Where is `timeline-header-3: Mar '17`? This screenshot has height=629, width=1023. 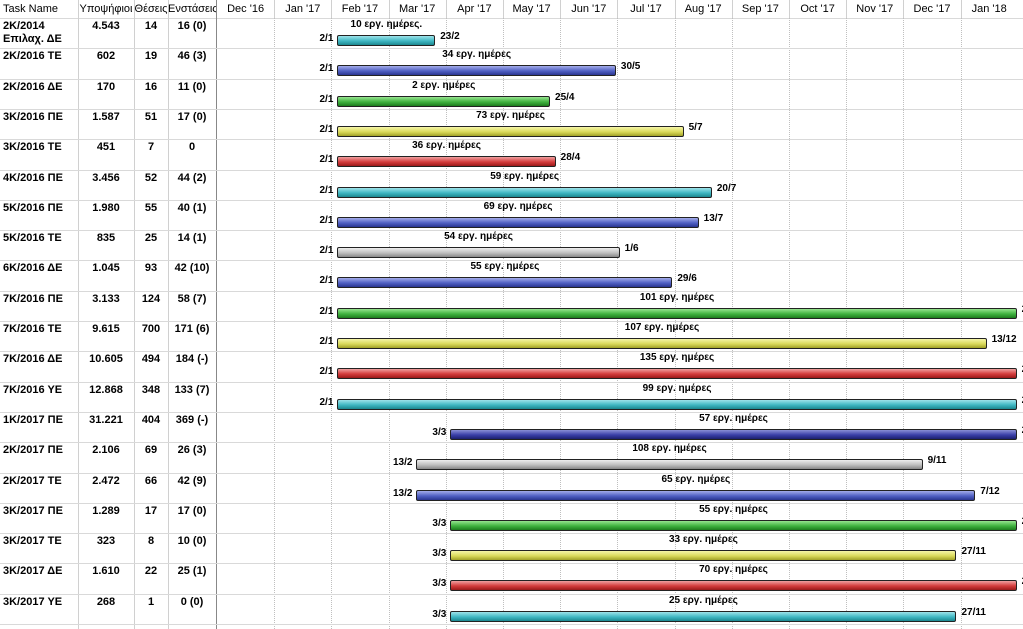
timeline-header-3: Mar '17 is located at coordinates (417, 9).